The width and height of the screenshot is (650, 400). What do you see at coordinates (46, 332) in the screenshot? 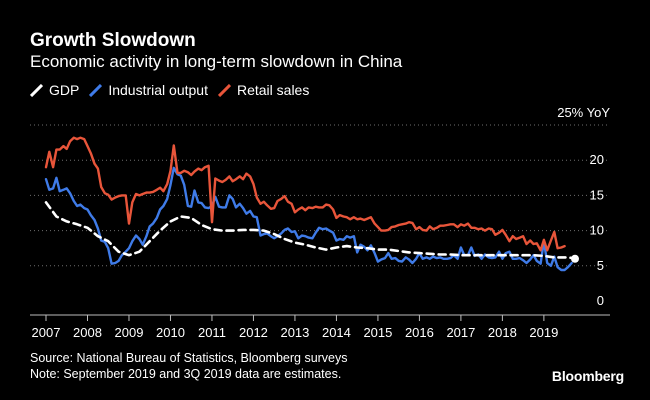
I see `x-tick-label-2007: 2007` at bounding box center [46, 332].